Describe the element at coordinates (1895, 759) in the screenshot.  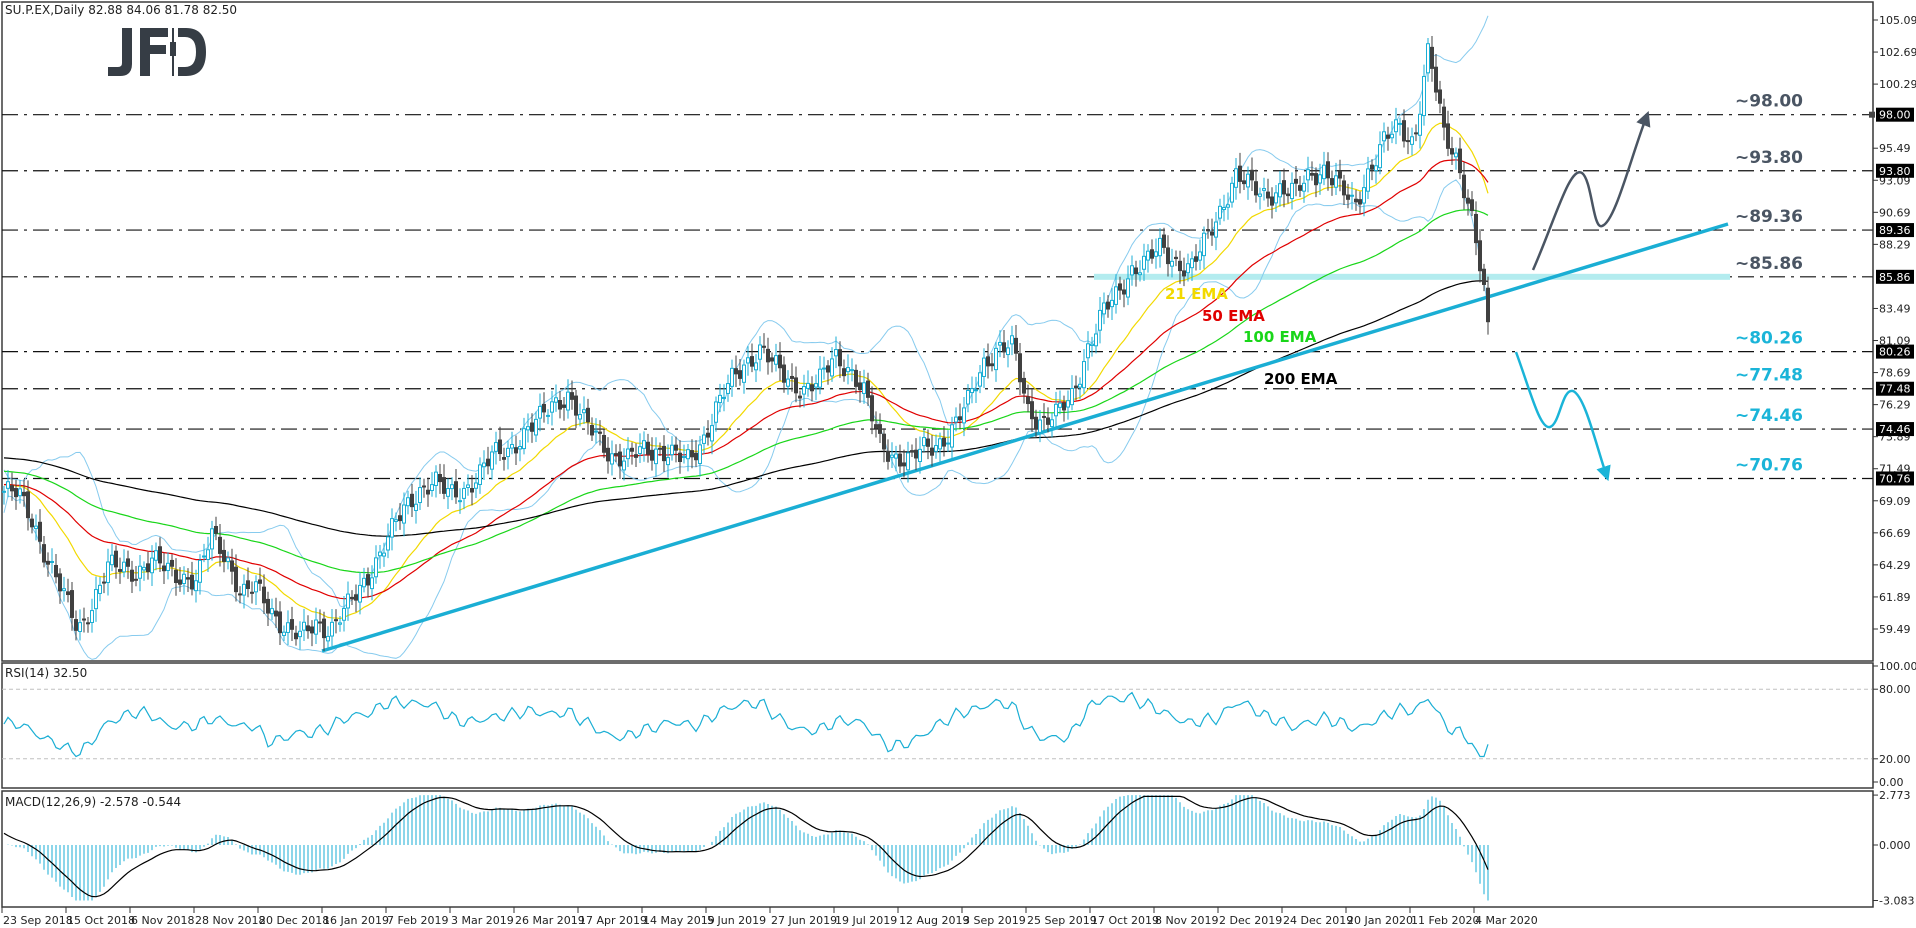
I see `rsi-tick: 20.00` at that location.